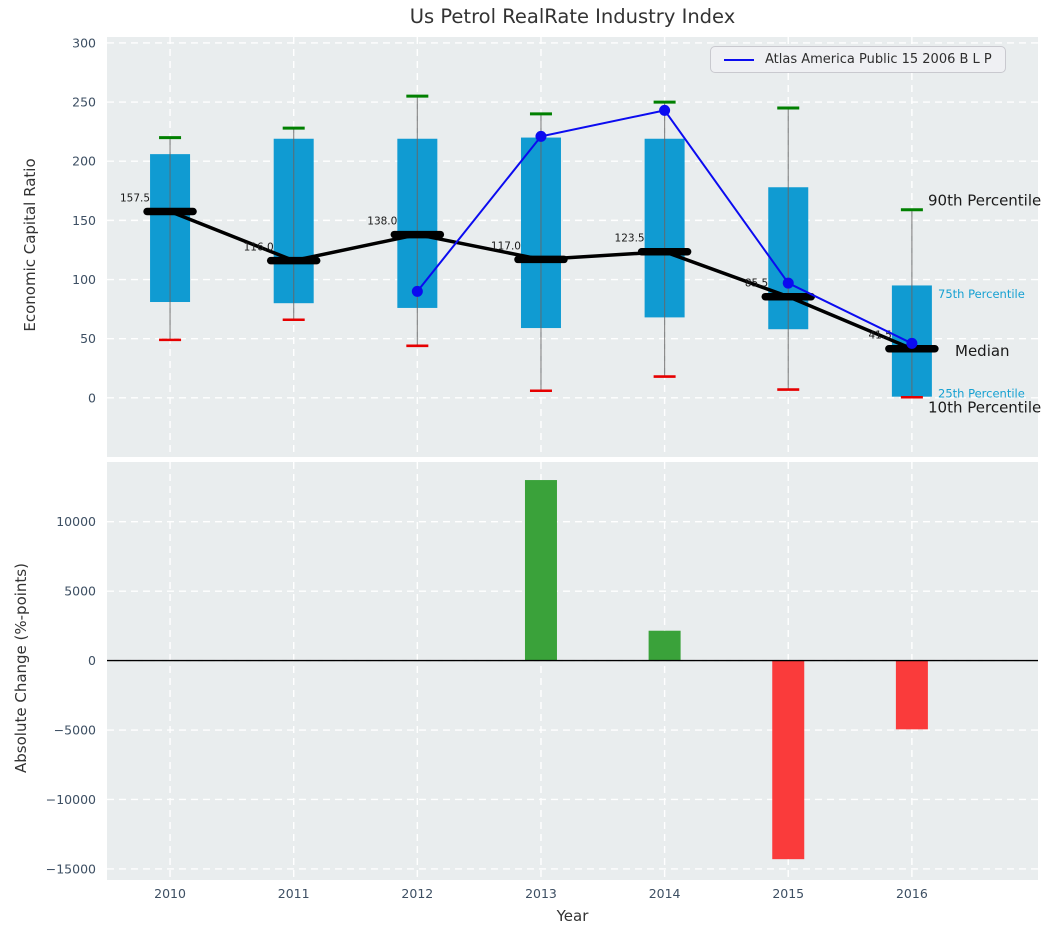 This screenshot has width=1063, height=942. I want to click on right-label-90th-percentile: 90th Percentile, so click(984, 201).